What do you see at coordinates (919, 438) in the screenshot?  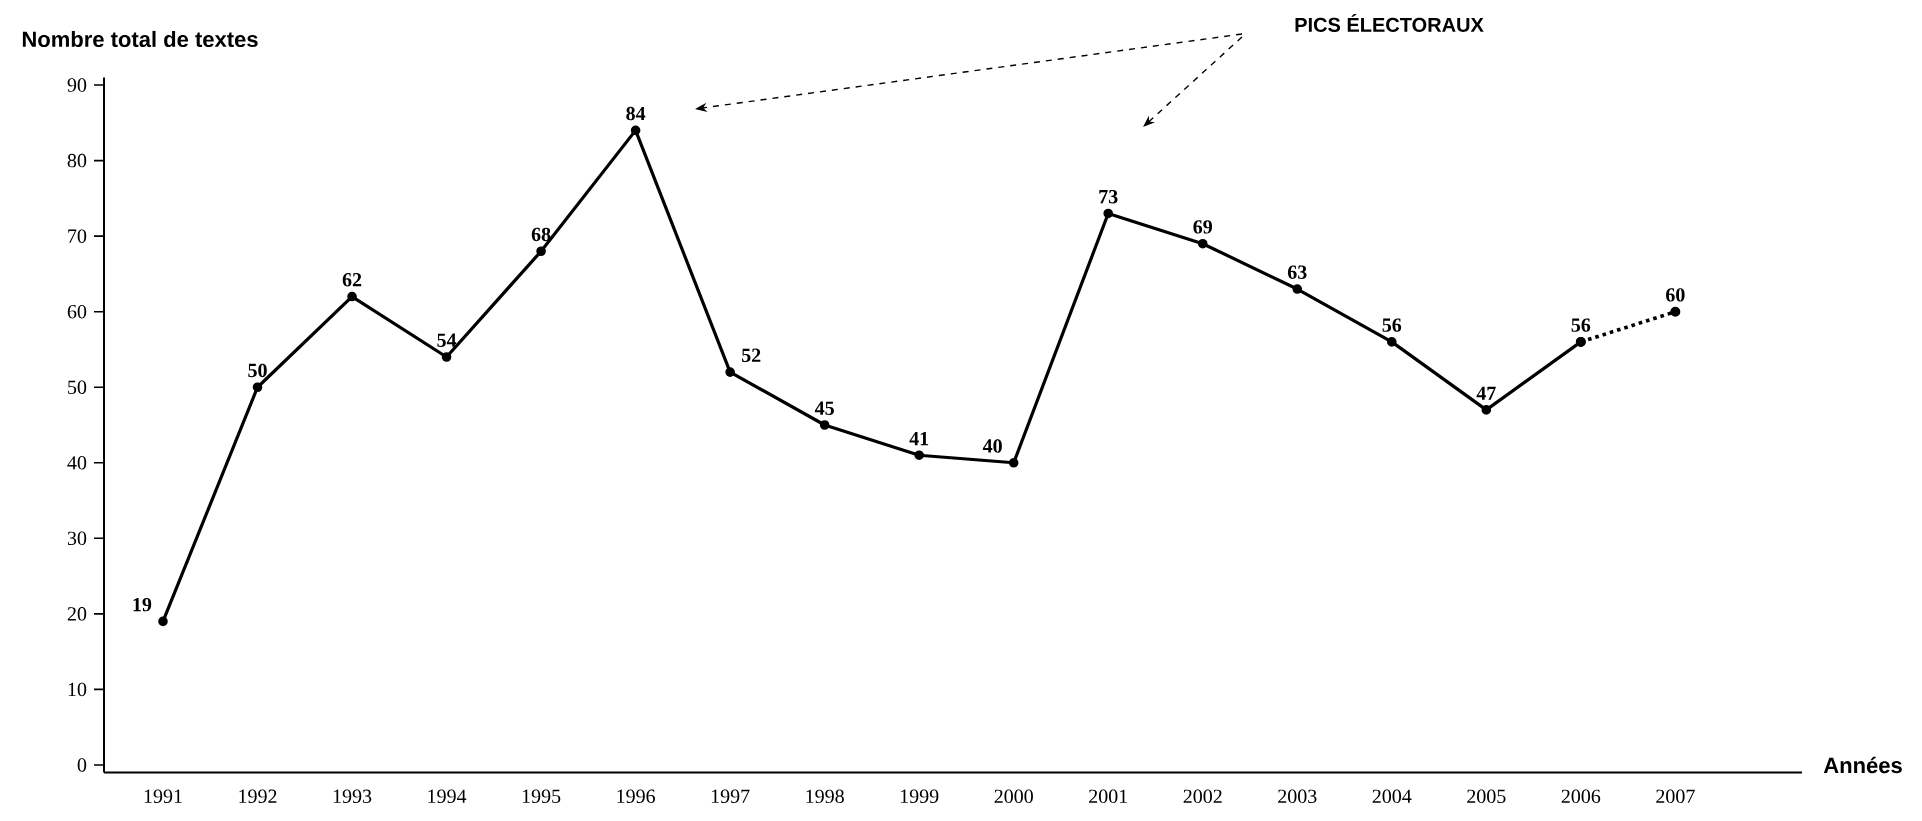 I see `data-label: 41` at bounding box center [919, 438].